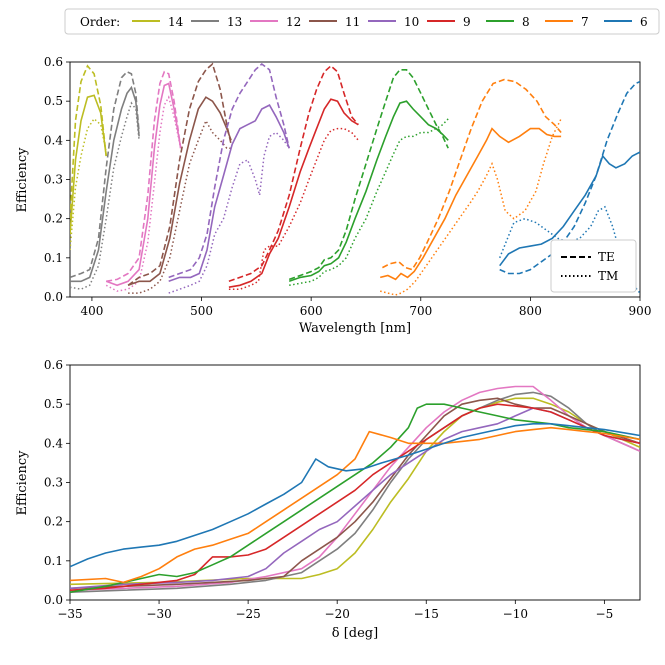  What do you see at coordinates (100, 22) in the screenshot?
I see `order-legend-title: Order:` at bounding box center [100, 22].